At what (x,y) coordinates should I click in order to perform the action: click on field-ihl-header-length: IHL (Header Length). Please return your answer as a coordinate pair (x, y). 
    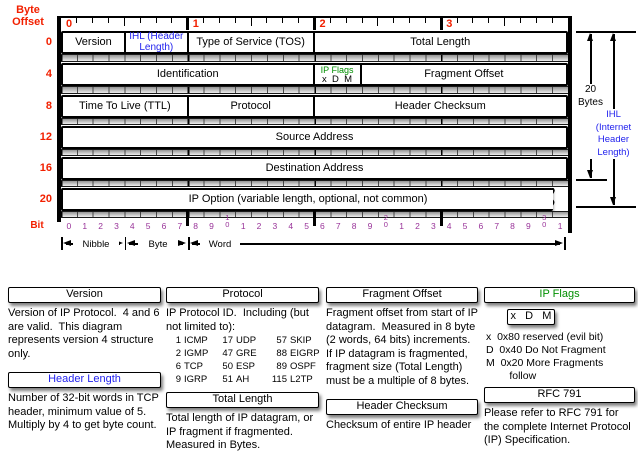
    Looking at the image, I should click on (157, 41).